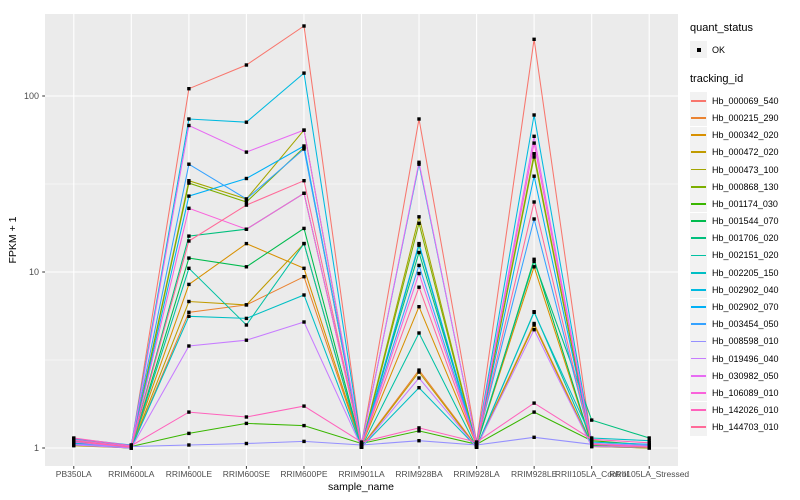 The height and width of the screenshot is (500, 800). I want to click on legend-item-Hb_030982_050: Hb_030982_050, so click(744, 376).